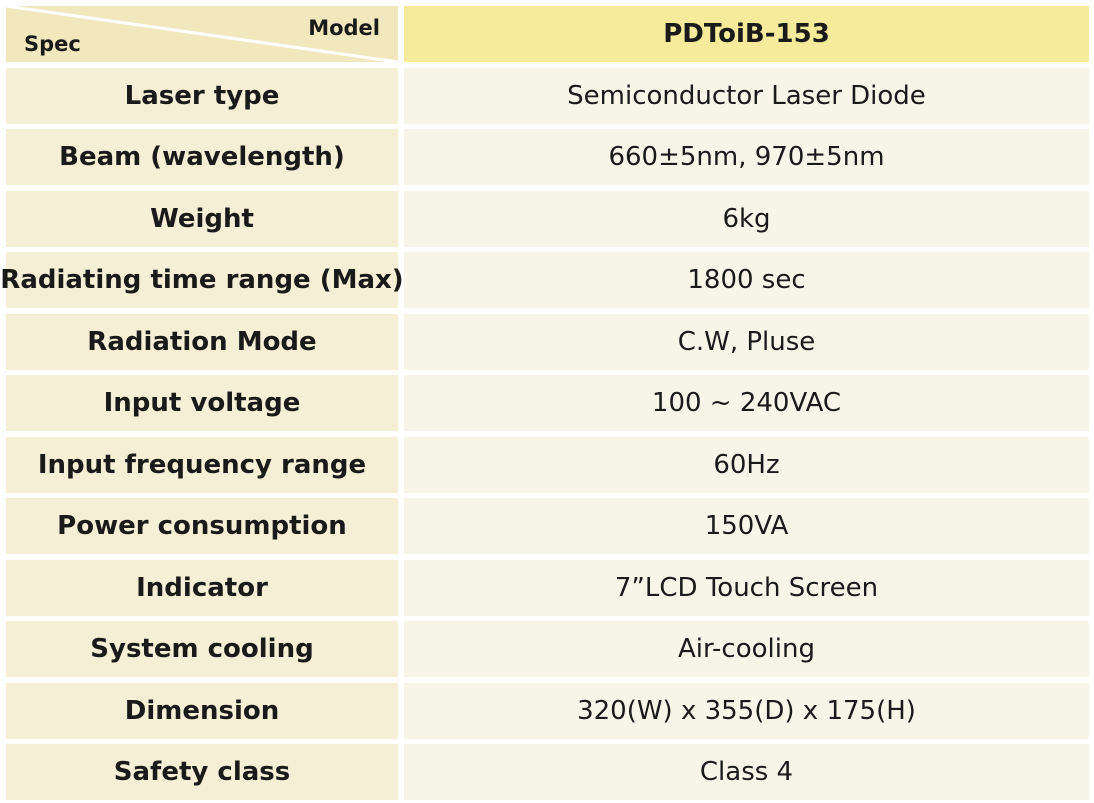  Describe the element at coordinates (344, 28) in the screenshot. I see `model-header-label: Model` at that location.